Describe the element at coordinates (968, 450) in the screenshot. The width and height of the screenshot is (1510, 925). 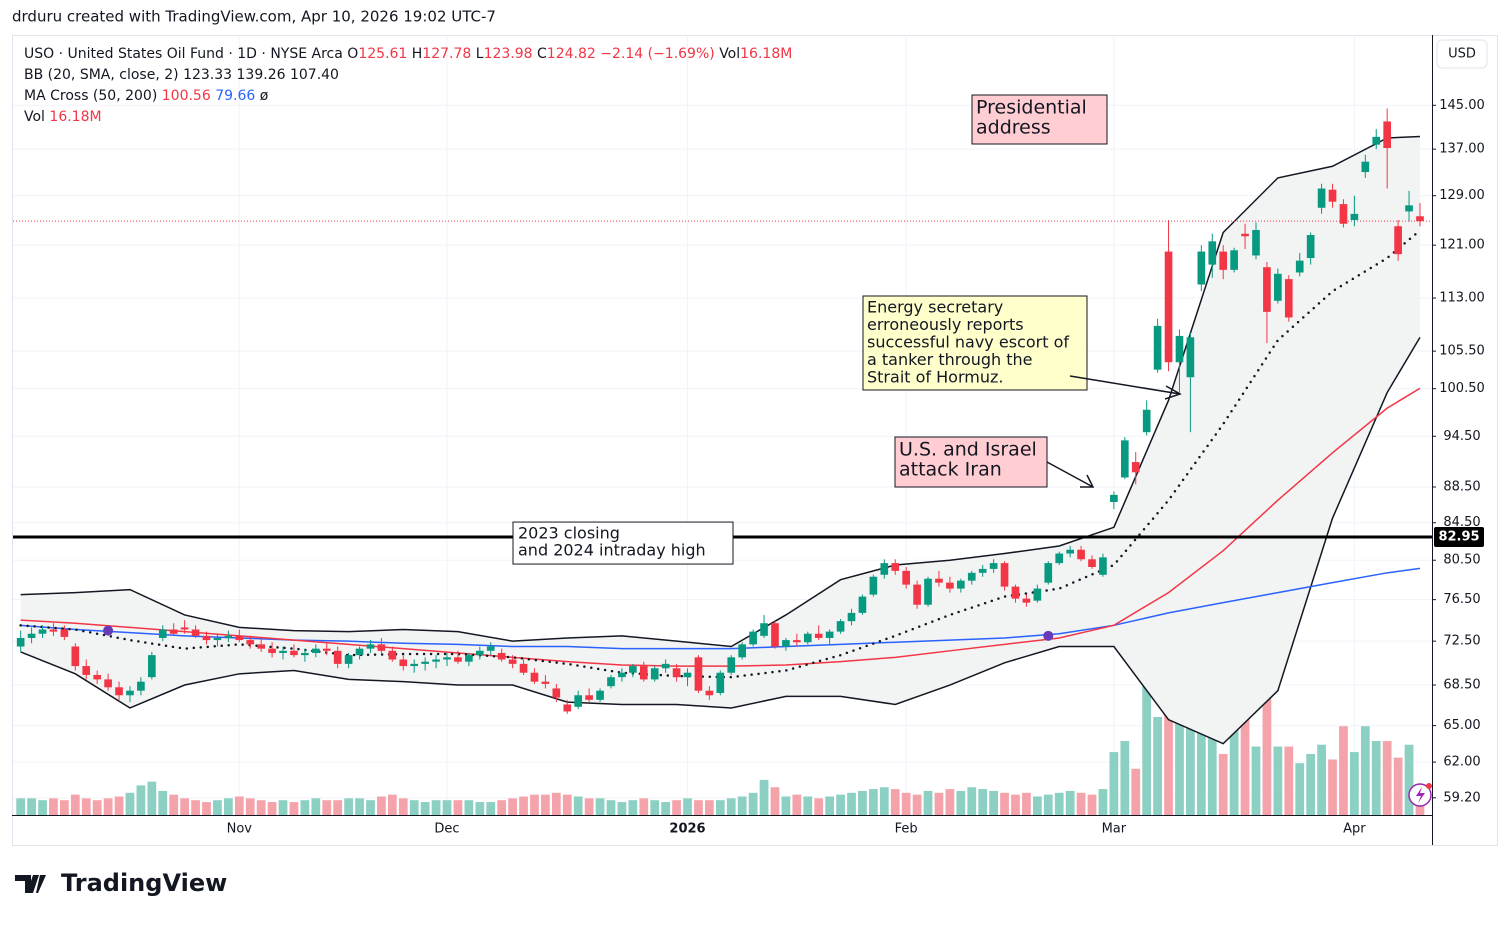
I see `annotation-text: U.S. and Israel` at that location.